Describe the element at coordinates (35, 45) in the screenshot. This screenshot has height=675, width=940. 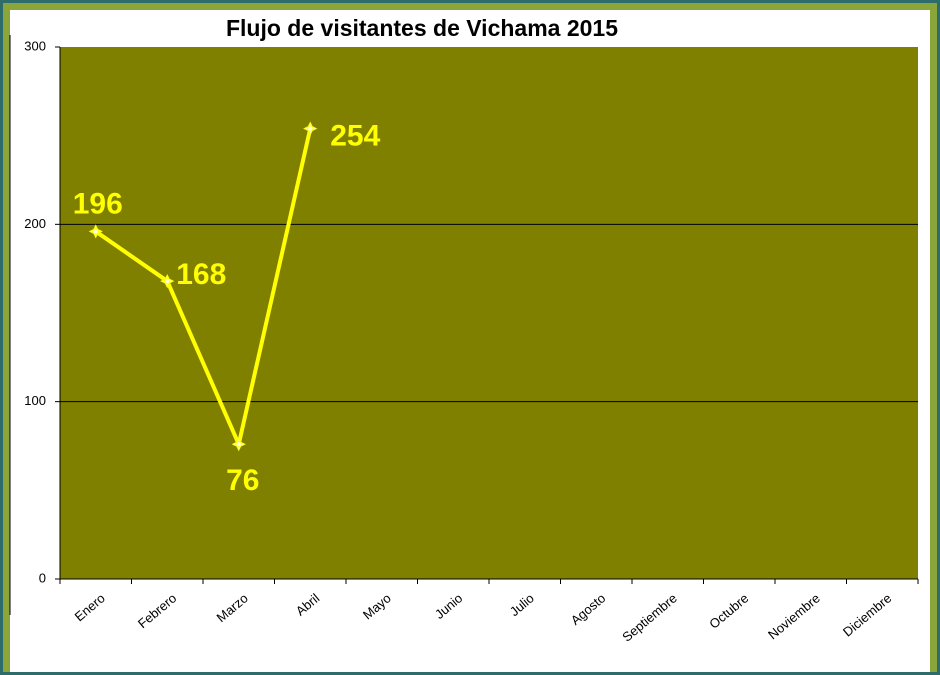
I see `y-tick-label: 300` at that location.